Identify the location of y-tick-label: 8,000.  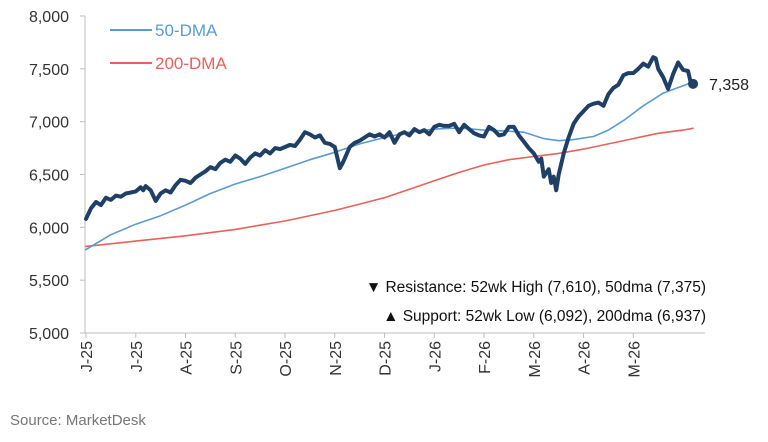
(49, 17).